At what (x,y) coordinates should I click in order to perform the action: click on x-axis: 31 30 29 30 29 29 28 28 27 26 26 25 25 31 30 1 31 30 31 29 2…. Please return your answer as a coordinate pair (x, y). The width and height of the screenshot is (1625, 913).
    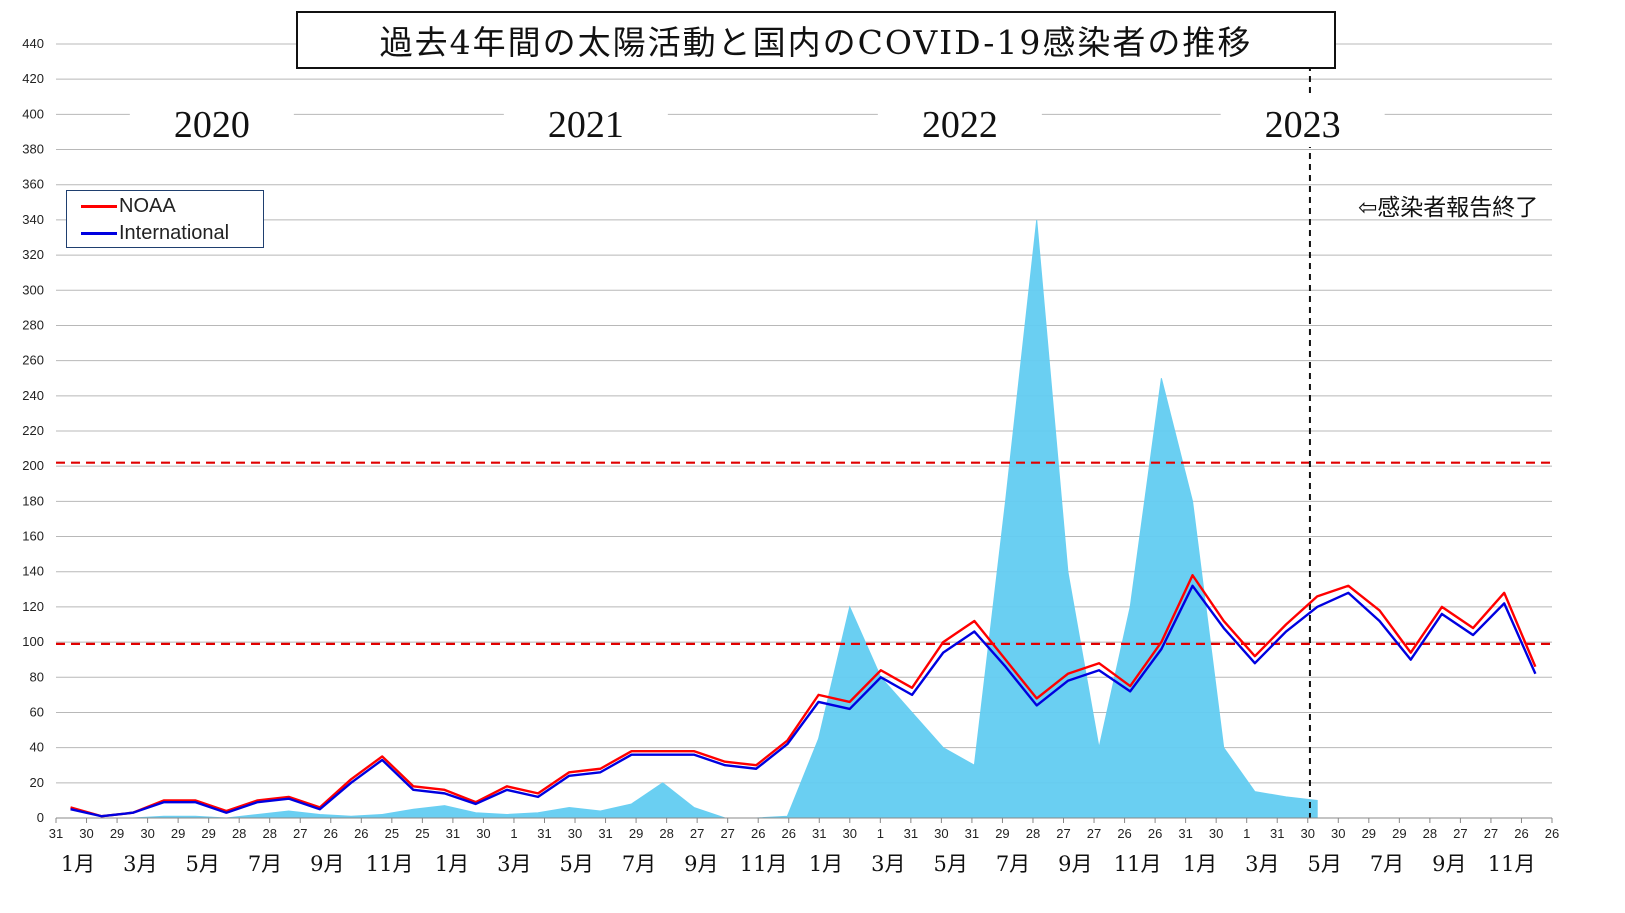
    Looking at the image, I should click on (804, 846).